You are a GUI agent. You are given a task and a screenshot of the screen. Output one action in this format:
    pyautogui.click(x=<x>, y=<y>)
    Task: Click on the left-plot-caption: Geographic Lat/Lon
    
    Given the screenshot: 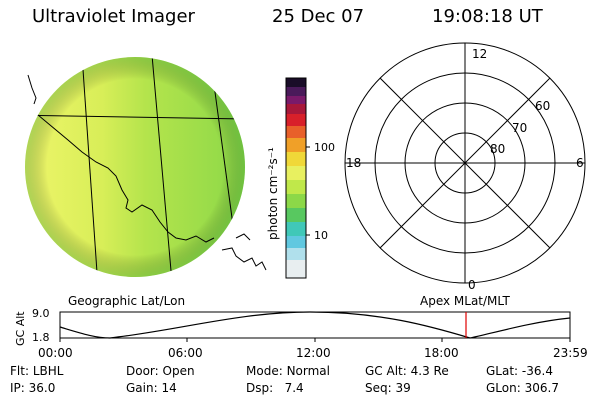 What is the action you would take?
    pyautogui.click(x=127, y=301)
    